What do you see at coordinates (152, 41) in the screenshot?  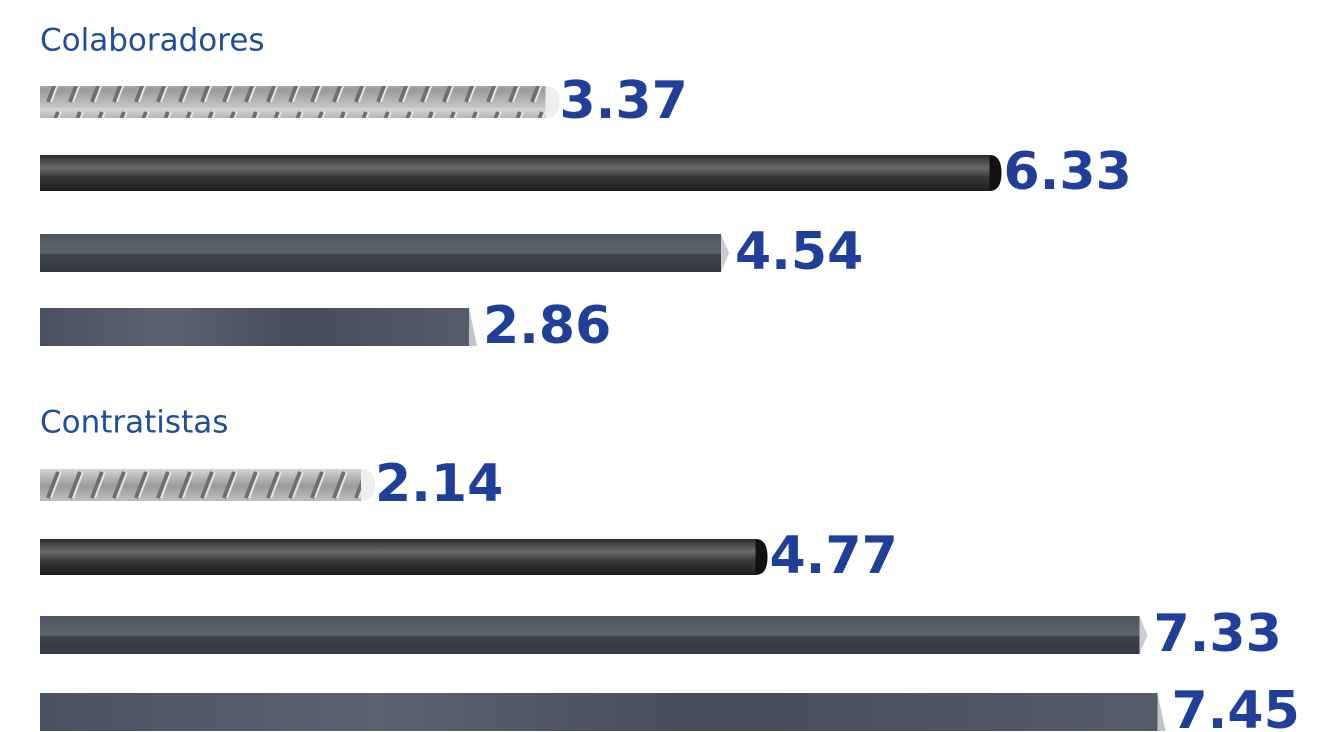 I see `group-title: Colaboradores` at bounding box center [152, 41].